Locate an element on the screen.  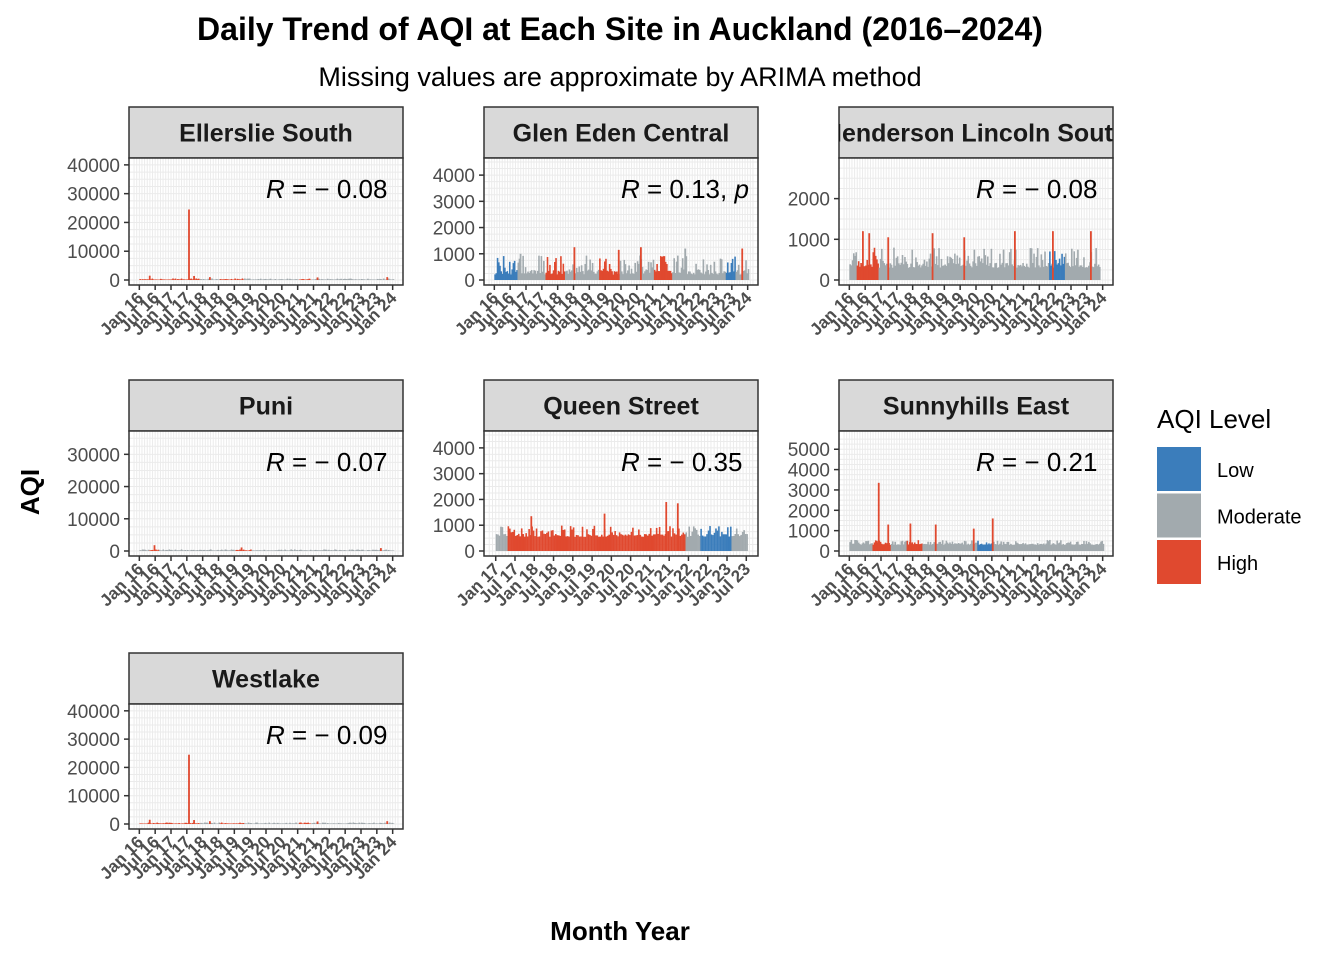
y-tick-label: 20000 is located at coordinates (93, 223).